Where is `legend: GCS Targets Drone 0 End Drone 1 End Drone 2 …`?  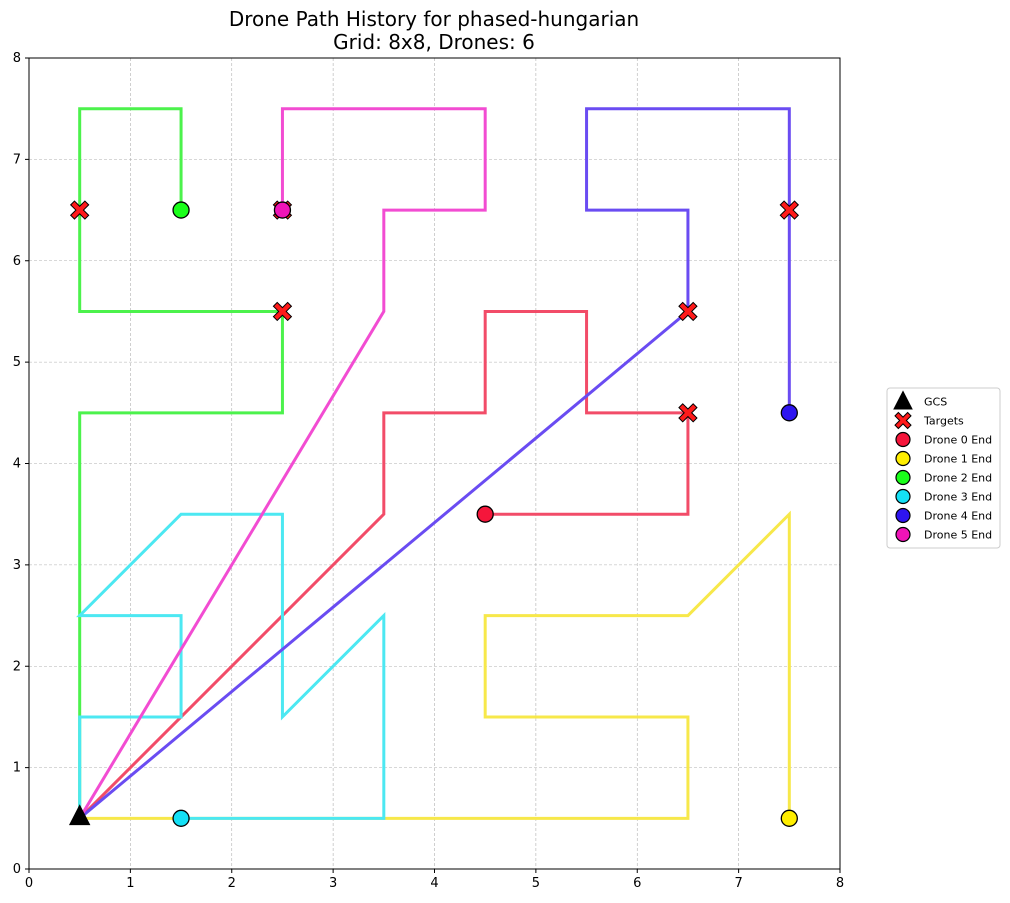
legend: GCS Targets Drone 0 End Drone 1 End Drone 2 … is located at coordinates (943, 468).